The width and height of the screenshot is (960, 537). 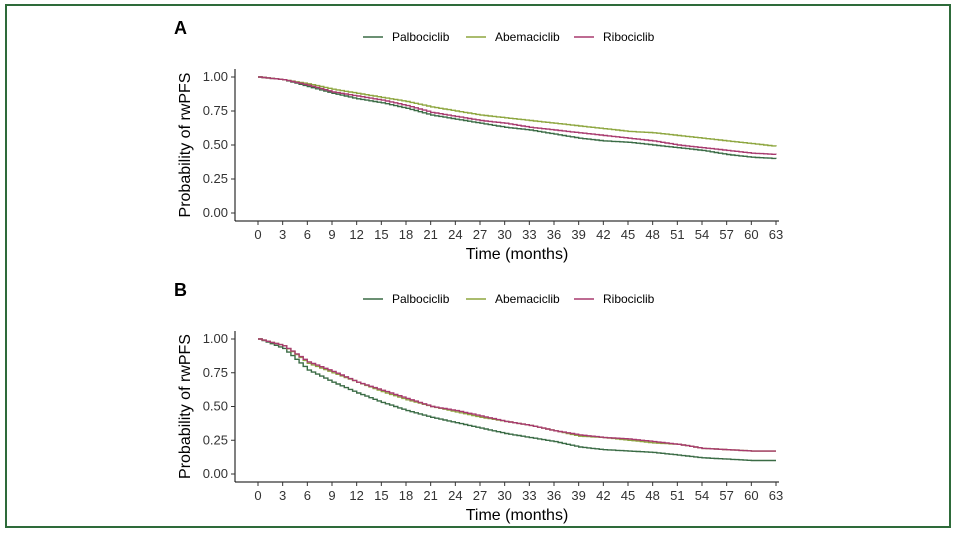 I want to click on series-line-abemaciclib, so click(x=517, y=111).